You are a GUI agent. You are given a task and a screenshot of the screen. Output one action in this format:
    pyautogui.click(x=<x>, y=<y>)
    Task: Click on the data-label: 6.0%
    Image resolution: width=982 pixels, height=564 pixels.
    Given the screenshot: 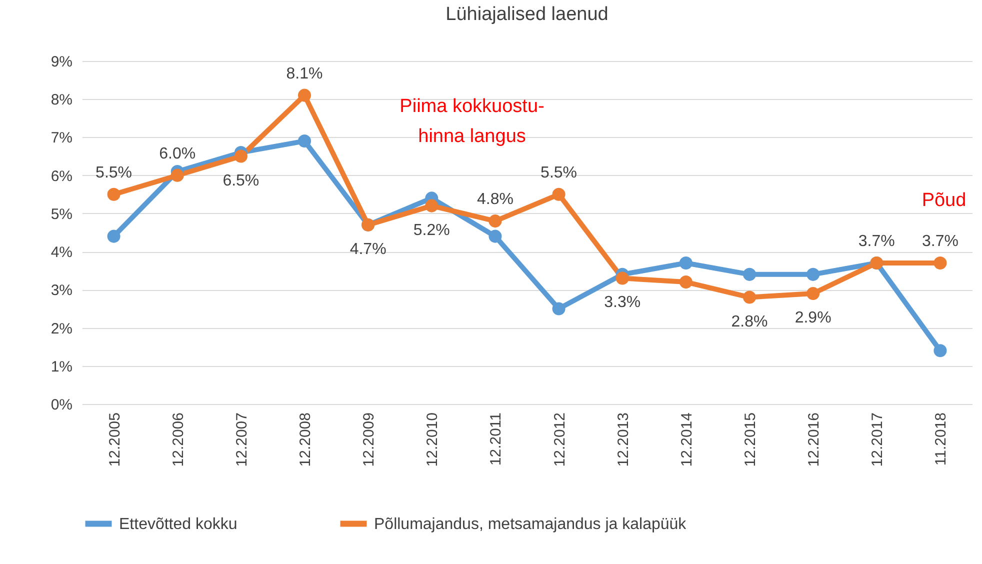 What is the action you would take?
    pyautogui.click(x=177, y=153)
    